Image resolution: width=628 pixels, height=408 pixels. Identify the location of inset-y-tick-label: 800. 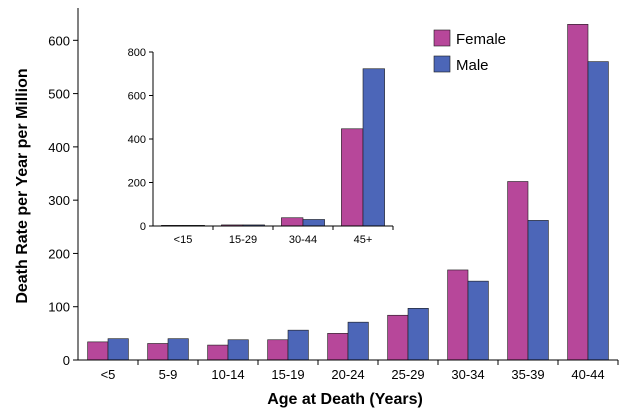
(137, 53).